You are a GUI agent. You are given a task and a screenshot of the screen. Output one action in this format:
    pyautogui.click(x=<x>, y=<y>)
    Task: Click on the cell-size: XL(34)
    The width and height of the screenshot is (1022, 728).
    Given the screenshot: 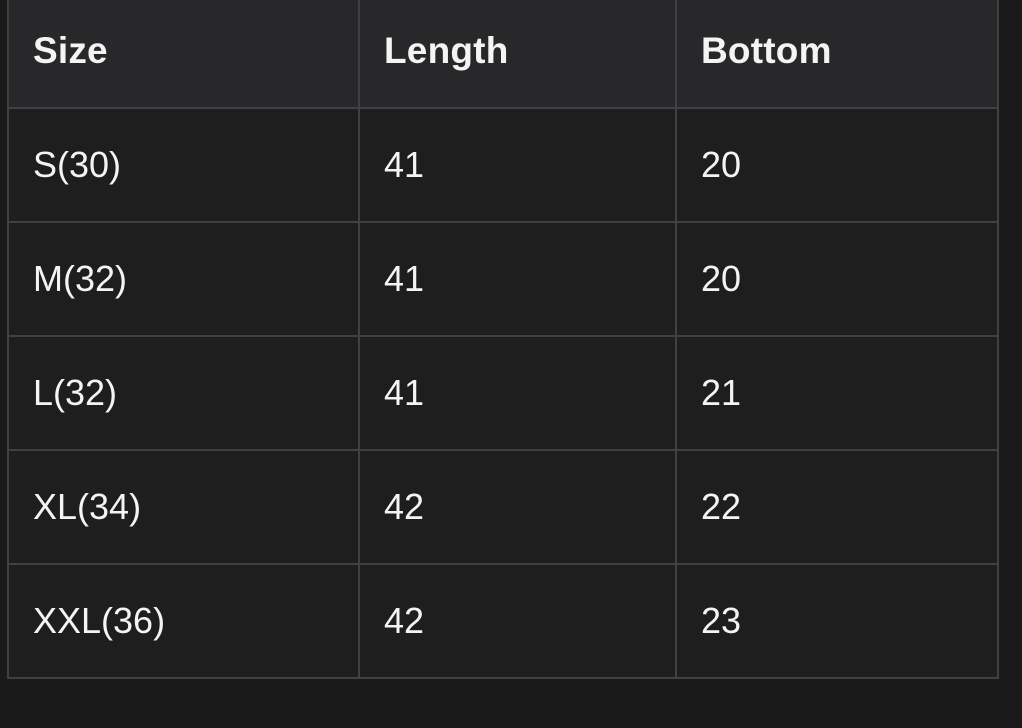 What is the action you would take?
    pyautogui.click(x=183, y=507)
    